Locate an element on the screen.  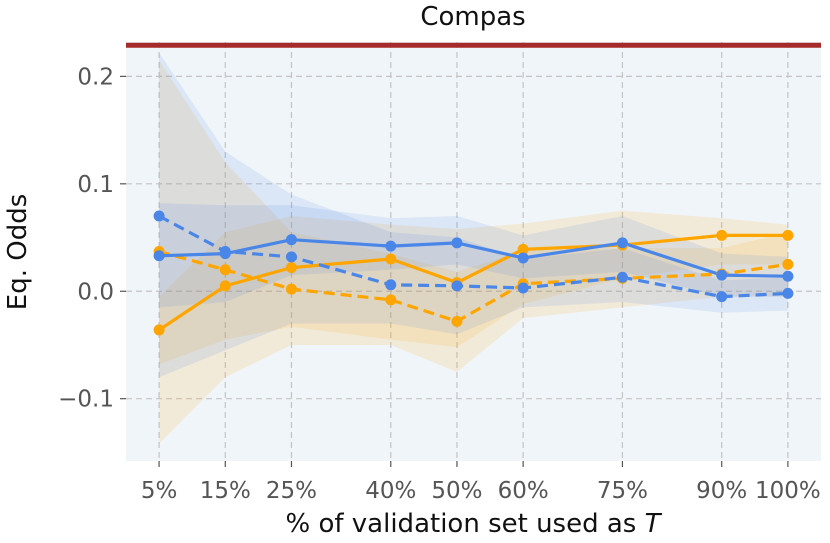
y-tick-label-1: 0.1 is located at coordinates (95, 185).